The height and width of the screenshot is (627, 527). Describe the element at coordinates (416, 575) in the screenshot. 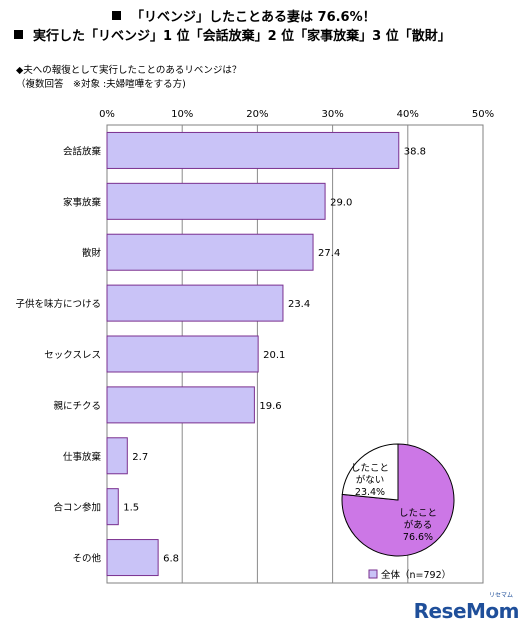

I see `legend-label: 全体（n=792）` at that location.